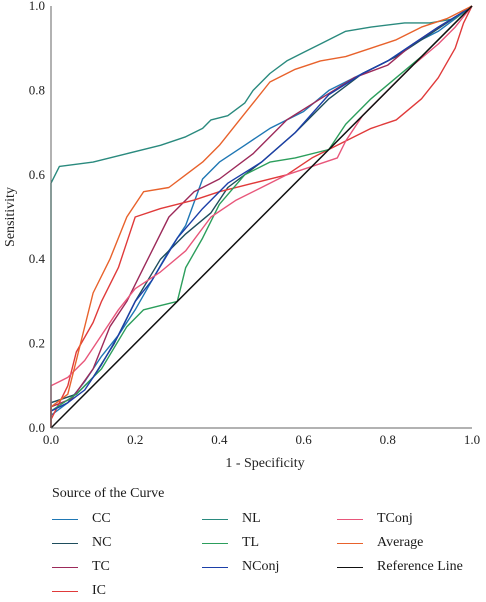  Describe the element at coordinates (400, 542) in the screenshot. I see `legend-label: Average` at that location.